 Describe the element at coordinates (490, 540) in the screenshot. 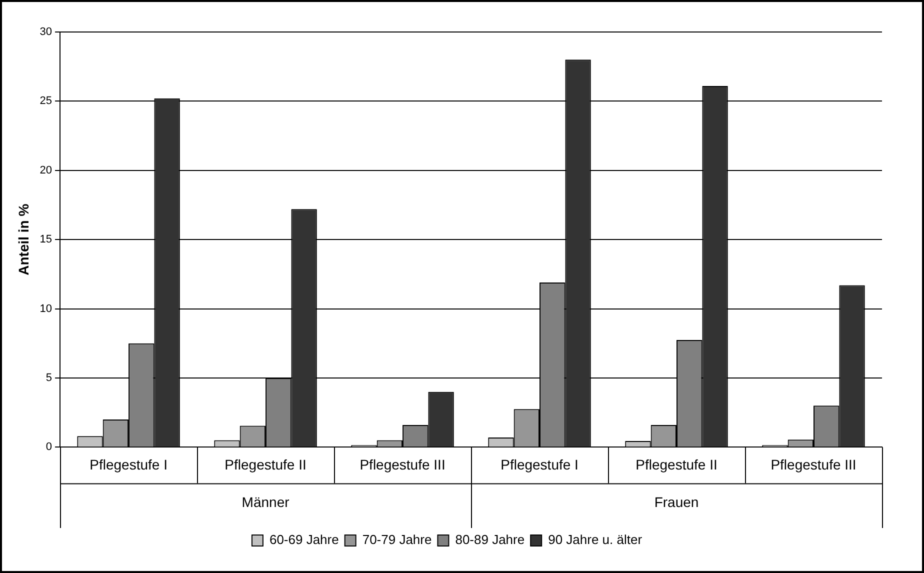

I see `legend-label: 80-89 Jahre` at that location.